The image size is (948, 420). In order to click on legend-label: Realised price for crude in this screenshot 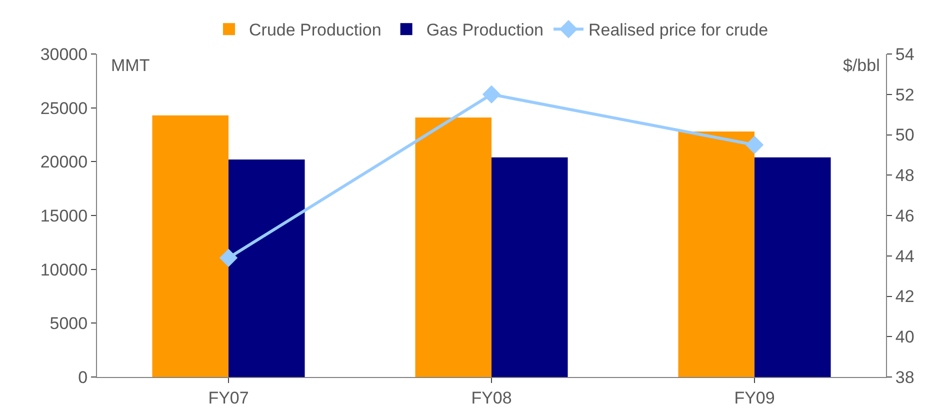, I will do `click(678, 30)`.